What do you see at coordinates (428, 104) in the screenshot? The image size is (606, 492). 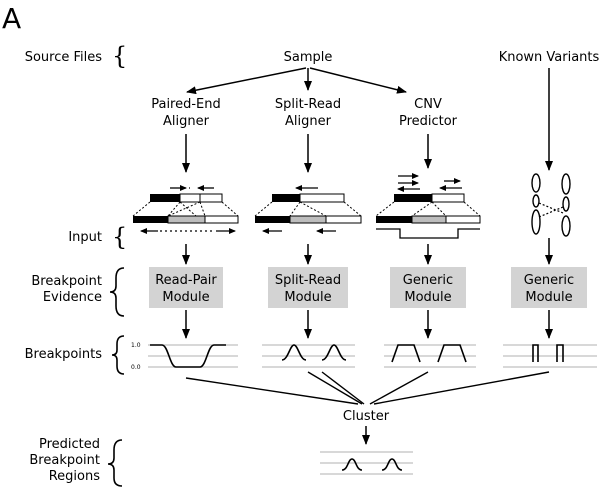 I see `tool-cnv-line1: CNV` at bounding box center [428, 104].